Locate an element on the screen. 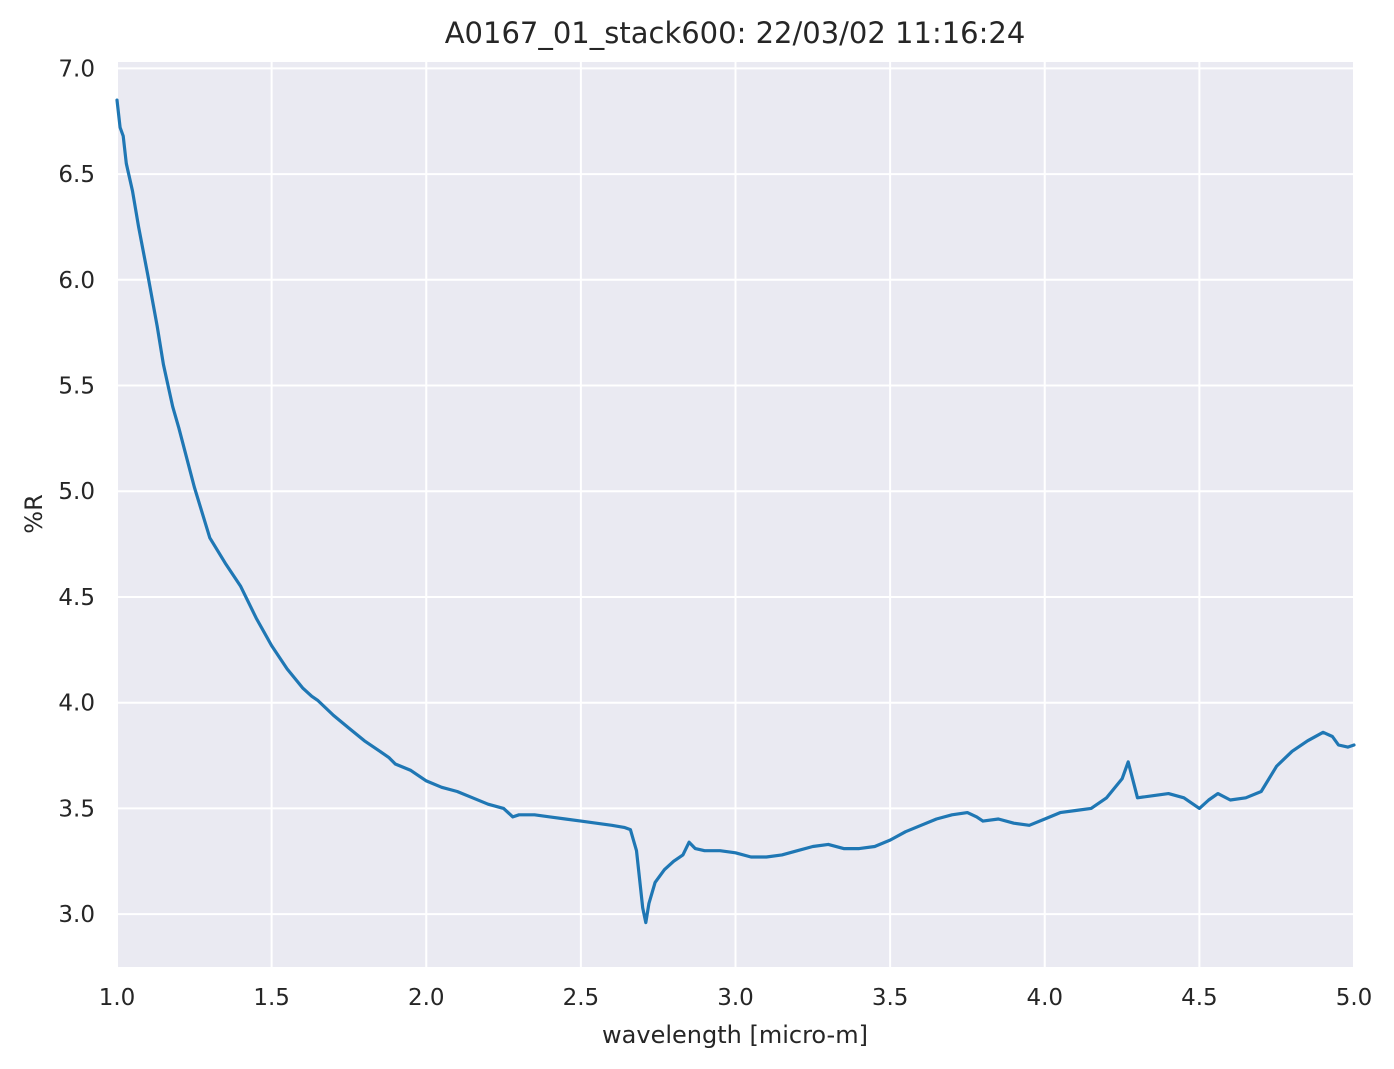 The image size is (1394, 1069). x-tick-label: 2.0 is located at coordinates (426, 998).